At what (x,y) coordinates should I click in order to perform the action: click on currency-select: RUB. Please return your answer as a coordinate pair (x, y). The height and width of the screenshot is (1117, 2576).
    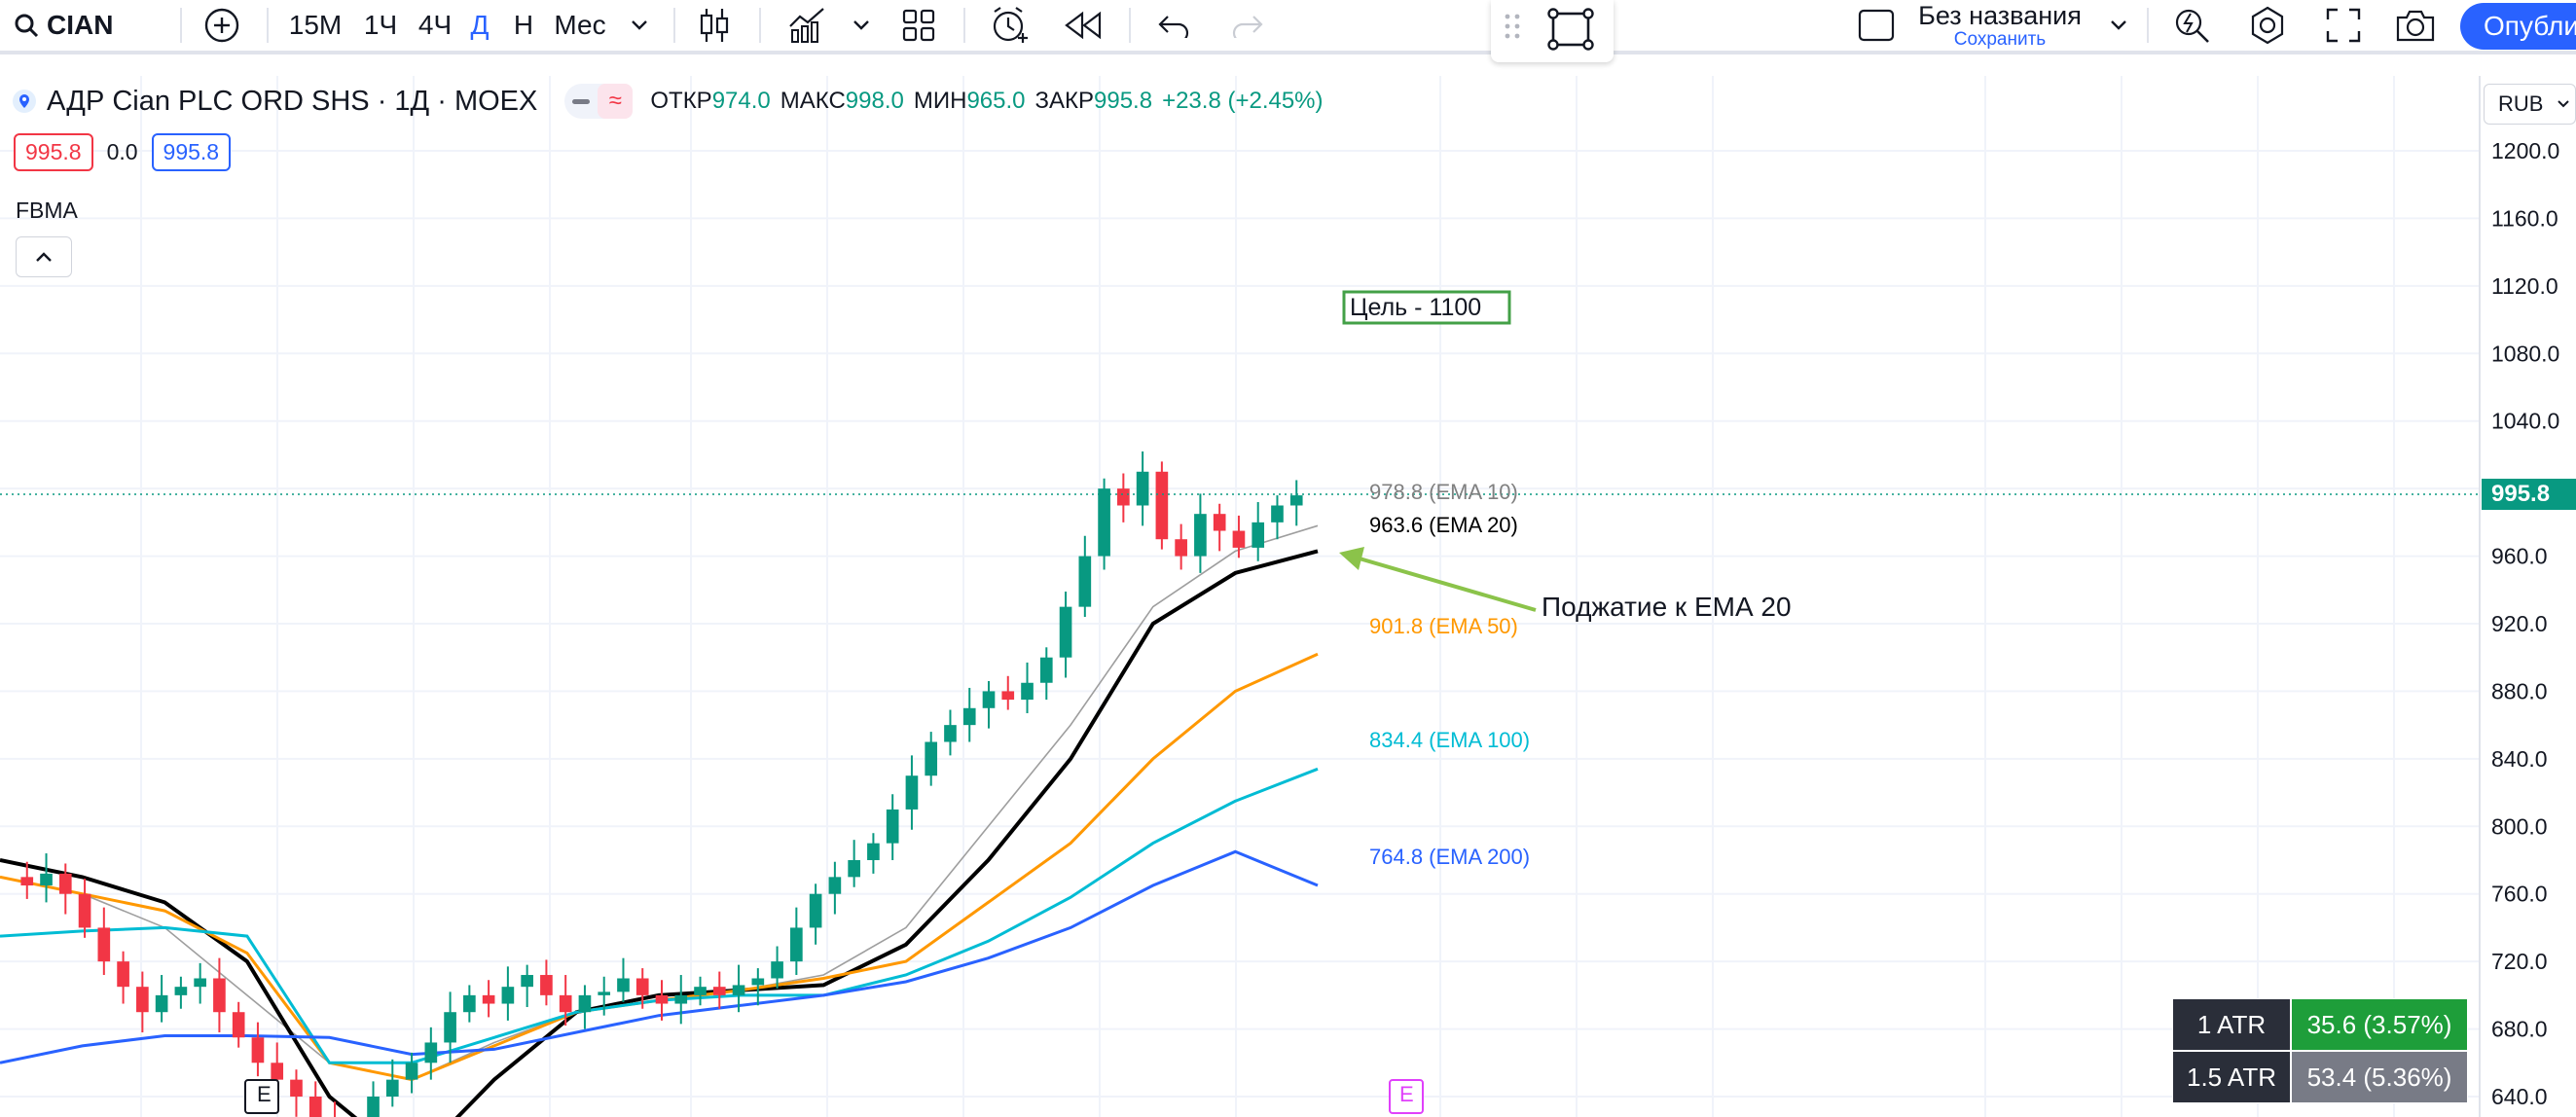
    Looking at the image, I should click on (2530, 105).